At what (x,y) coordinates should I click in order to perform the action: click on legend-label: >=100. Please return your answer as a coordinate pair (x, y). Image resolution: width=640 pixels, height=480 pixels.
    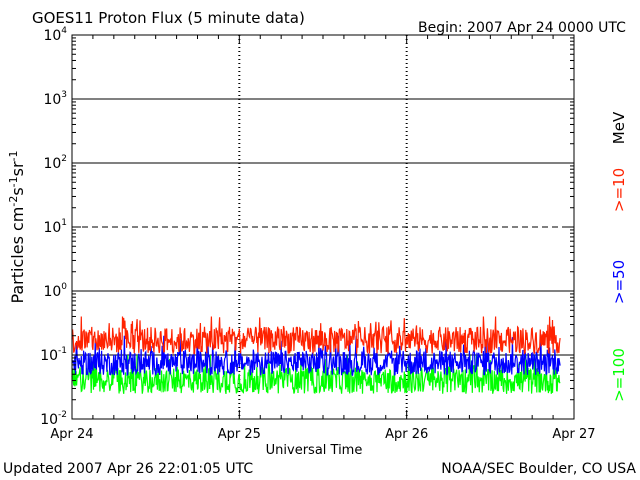
    Looking at the image, I should click on (619, 375).